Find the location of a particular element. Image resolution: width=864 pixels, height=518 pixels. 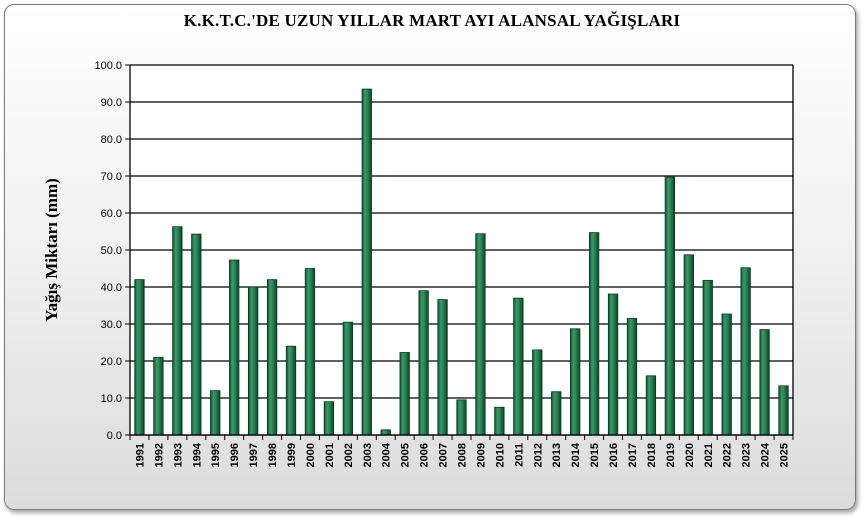

bar-2011 is located at coordinates (518, 366).